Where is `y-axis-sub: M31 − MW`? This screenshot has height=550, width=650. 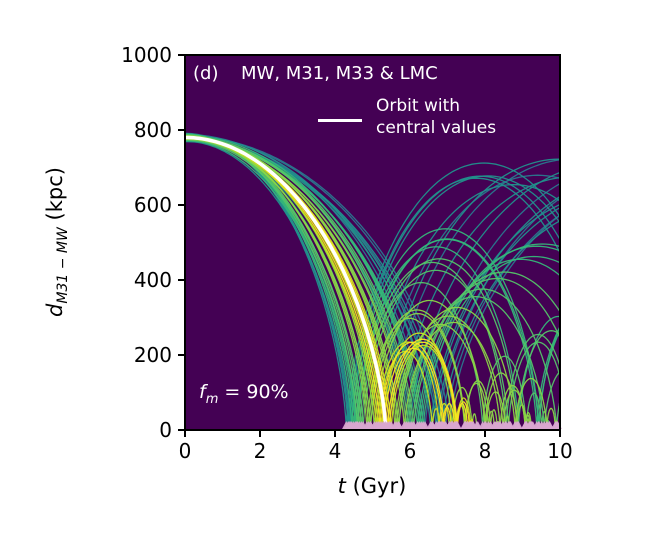 y-axis-sub: M31 − MW is located at coordinates (63, 265).